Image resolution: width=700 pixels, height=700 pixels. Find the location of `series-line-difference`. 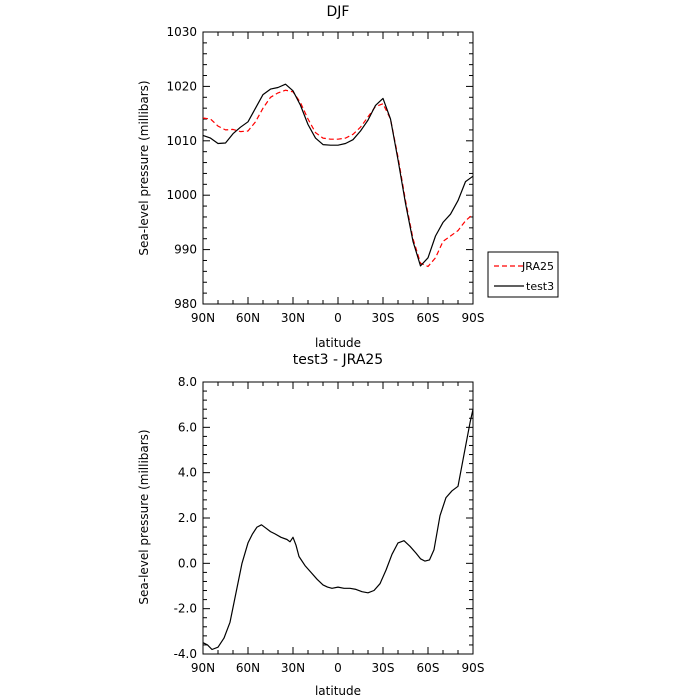

series-line-difference is located at coordinates (338, 530).